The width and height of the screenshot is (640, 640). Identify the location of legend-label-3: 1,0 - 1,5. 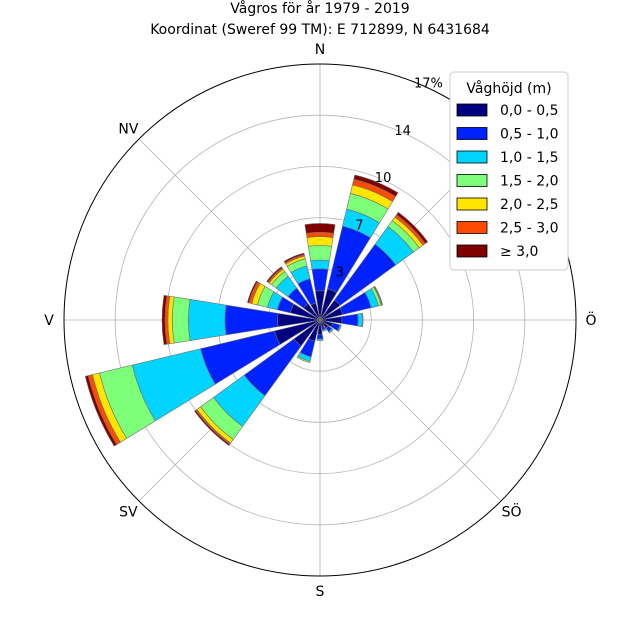
(529, 158).